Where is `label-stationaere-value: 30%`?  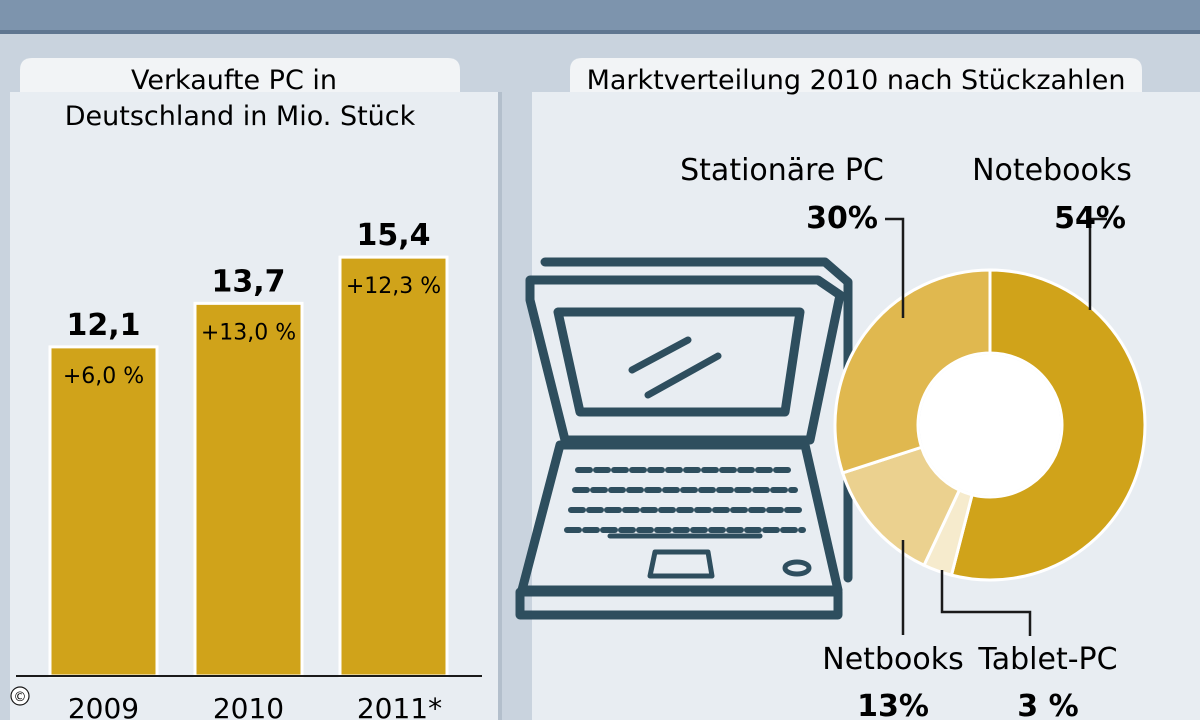
label-stationaere-value: 30% is located at coordinates (842, 218).